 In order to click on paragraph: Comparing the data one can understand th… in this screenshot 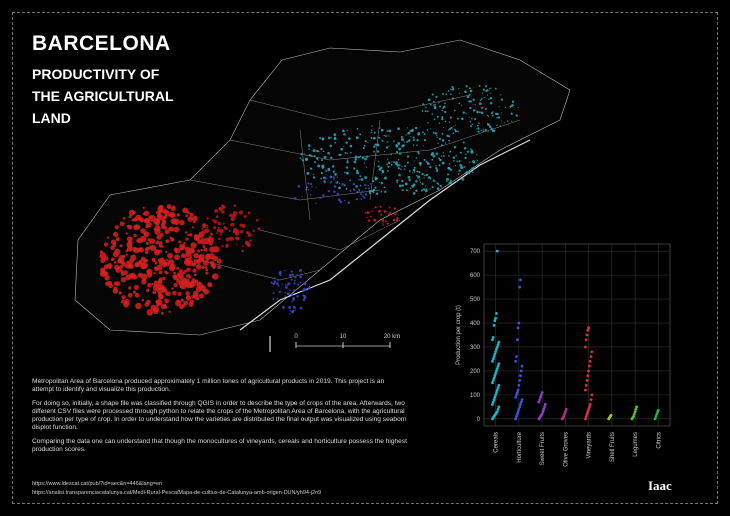, I will do `click(219, 445)`.